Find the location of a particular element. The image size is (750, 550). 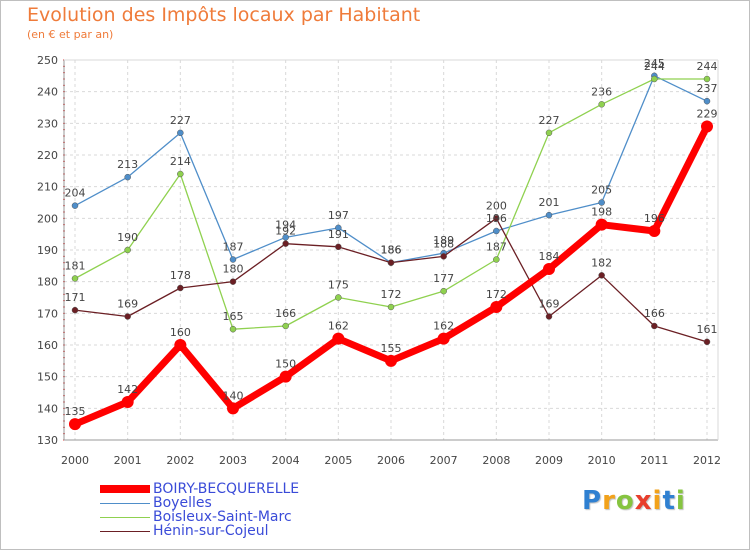

data-label: 197 is located at coordinates (338, 215).